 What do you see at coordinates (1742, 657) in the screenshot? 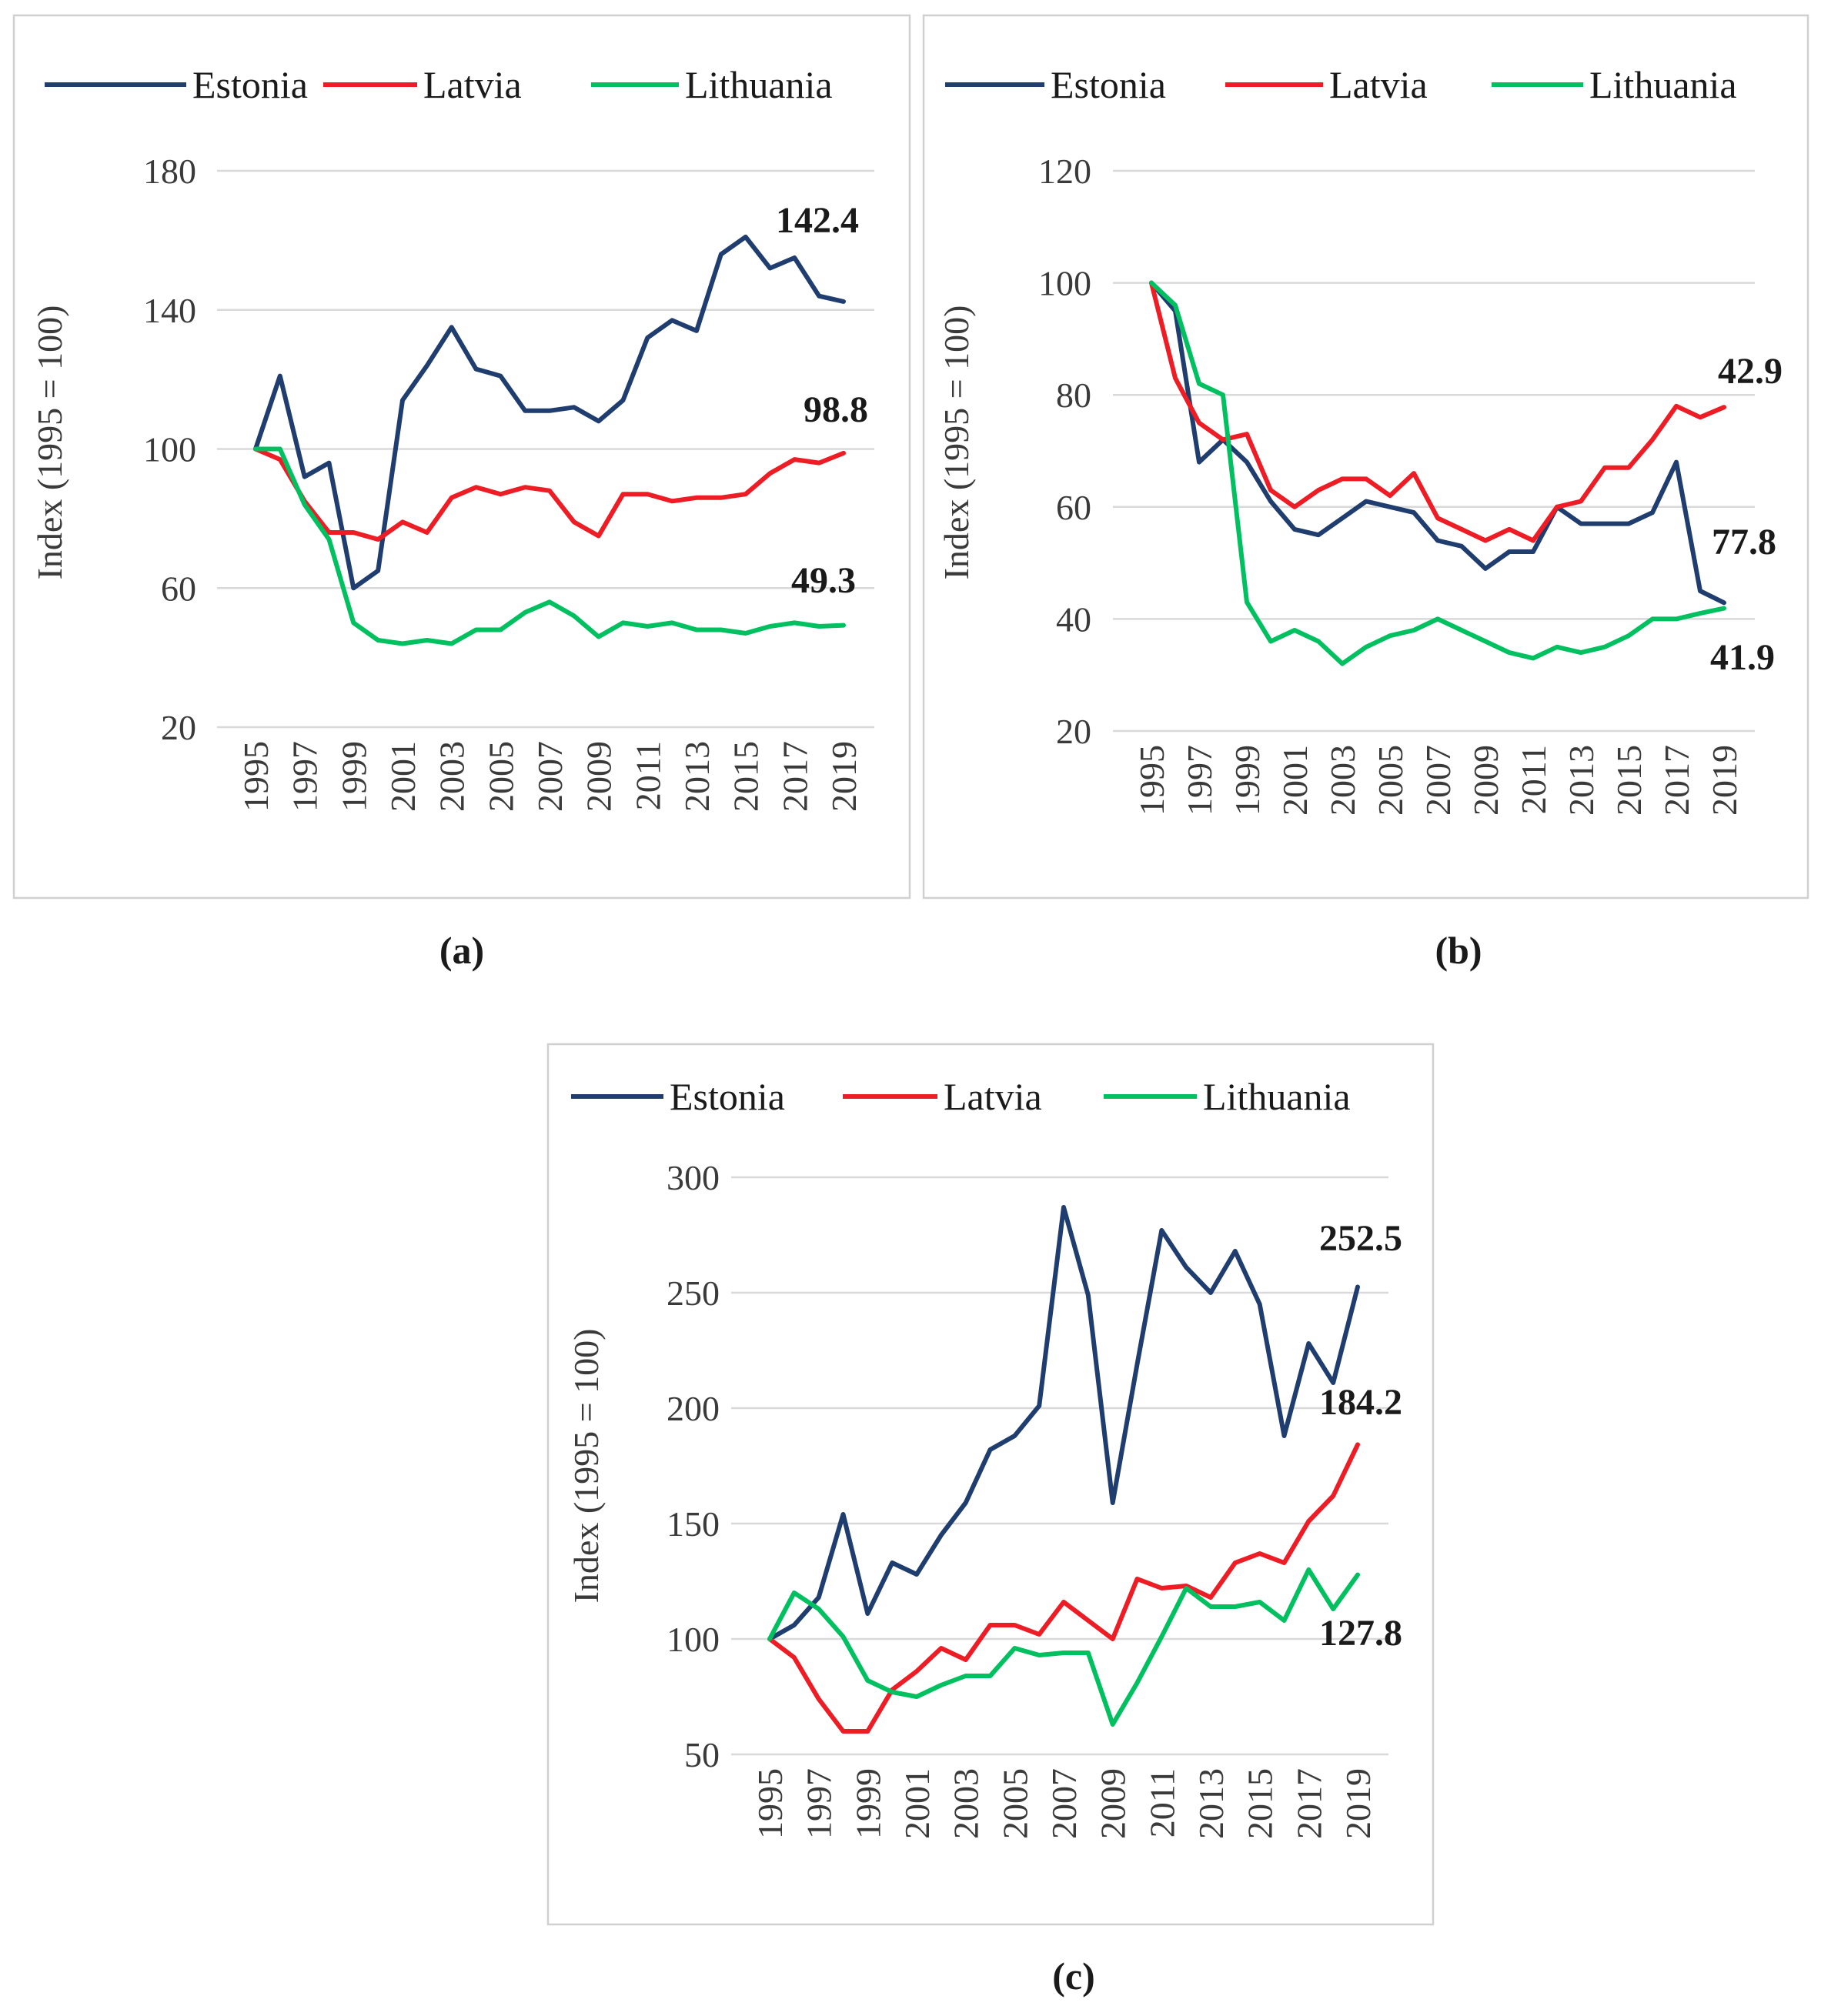
I see `end-value-label-lithuania: 41.9` at bounding box center [1742, 657].